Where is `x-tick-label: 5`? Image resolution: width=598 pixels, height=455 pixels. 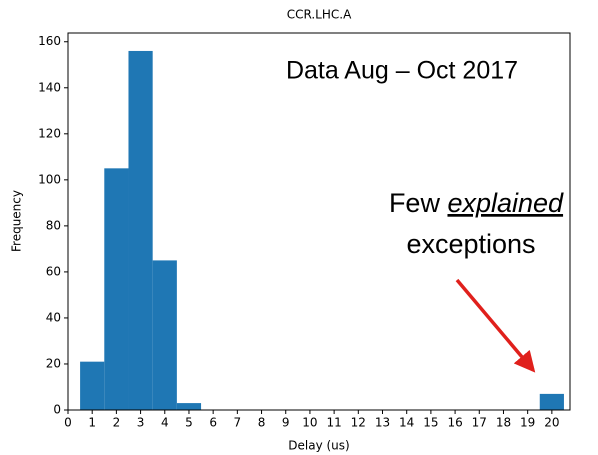 x-tick-label: 5 is located at coordinates (189, 423).